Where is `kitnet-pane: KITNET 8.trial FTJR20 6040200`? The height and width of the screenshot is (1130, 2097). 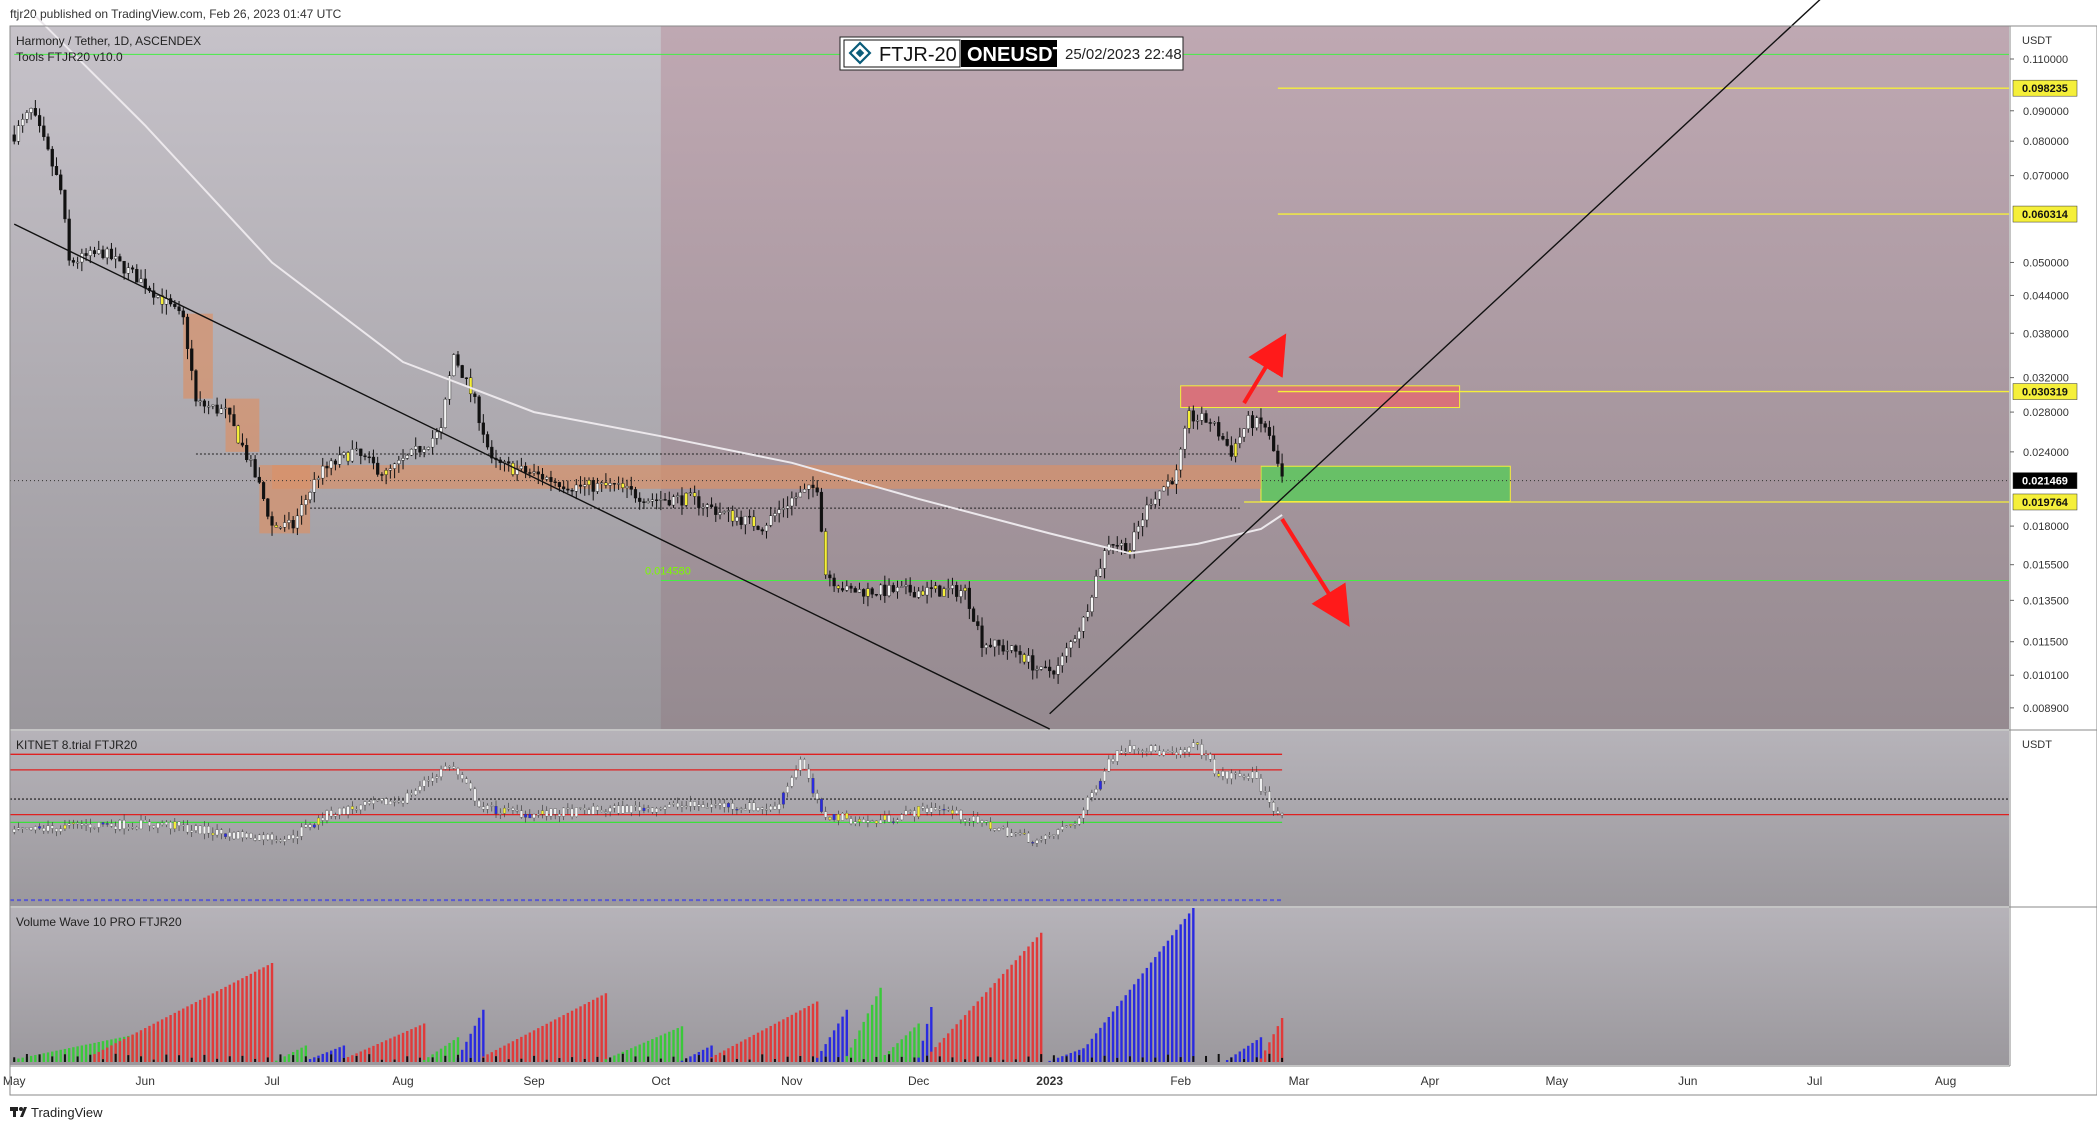 kitnet-pane: KITNET 8.trial FTJR20 6040200 is located at coordinates (1023, 818).